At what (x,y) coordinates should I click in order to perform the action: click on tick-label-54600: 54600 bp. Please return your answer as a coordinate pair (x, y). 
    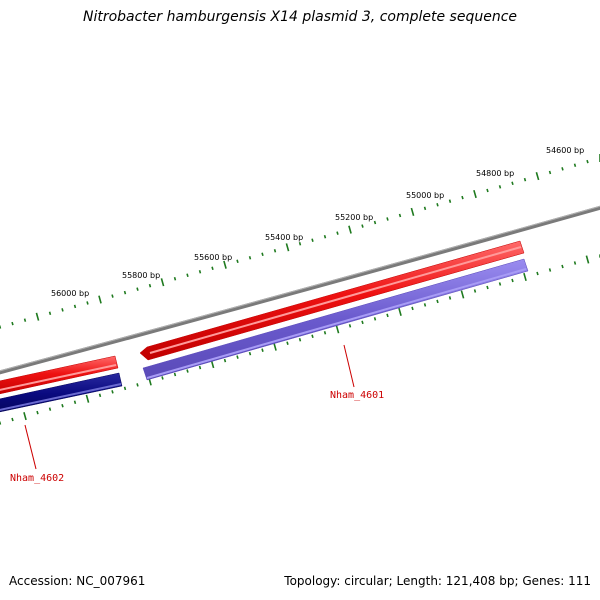
    Looking at the image, I should click on (565, 150).